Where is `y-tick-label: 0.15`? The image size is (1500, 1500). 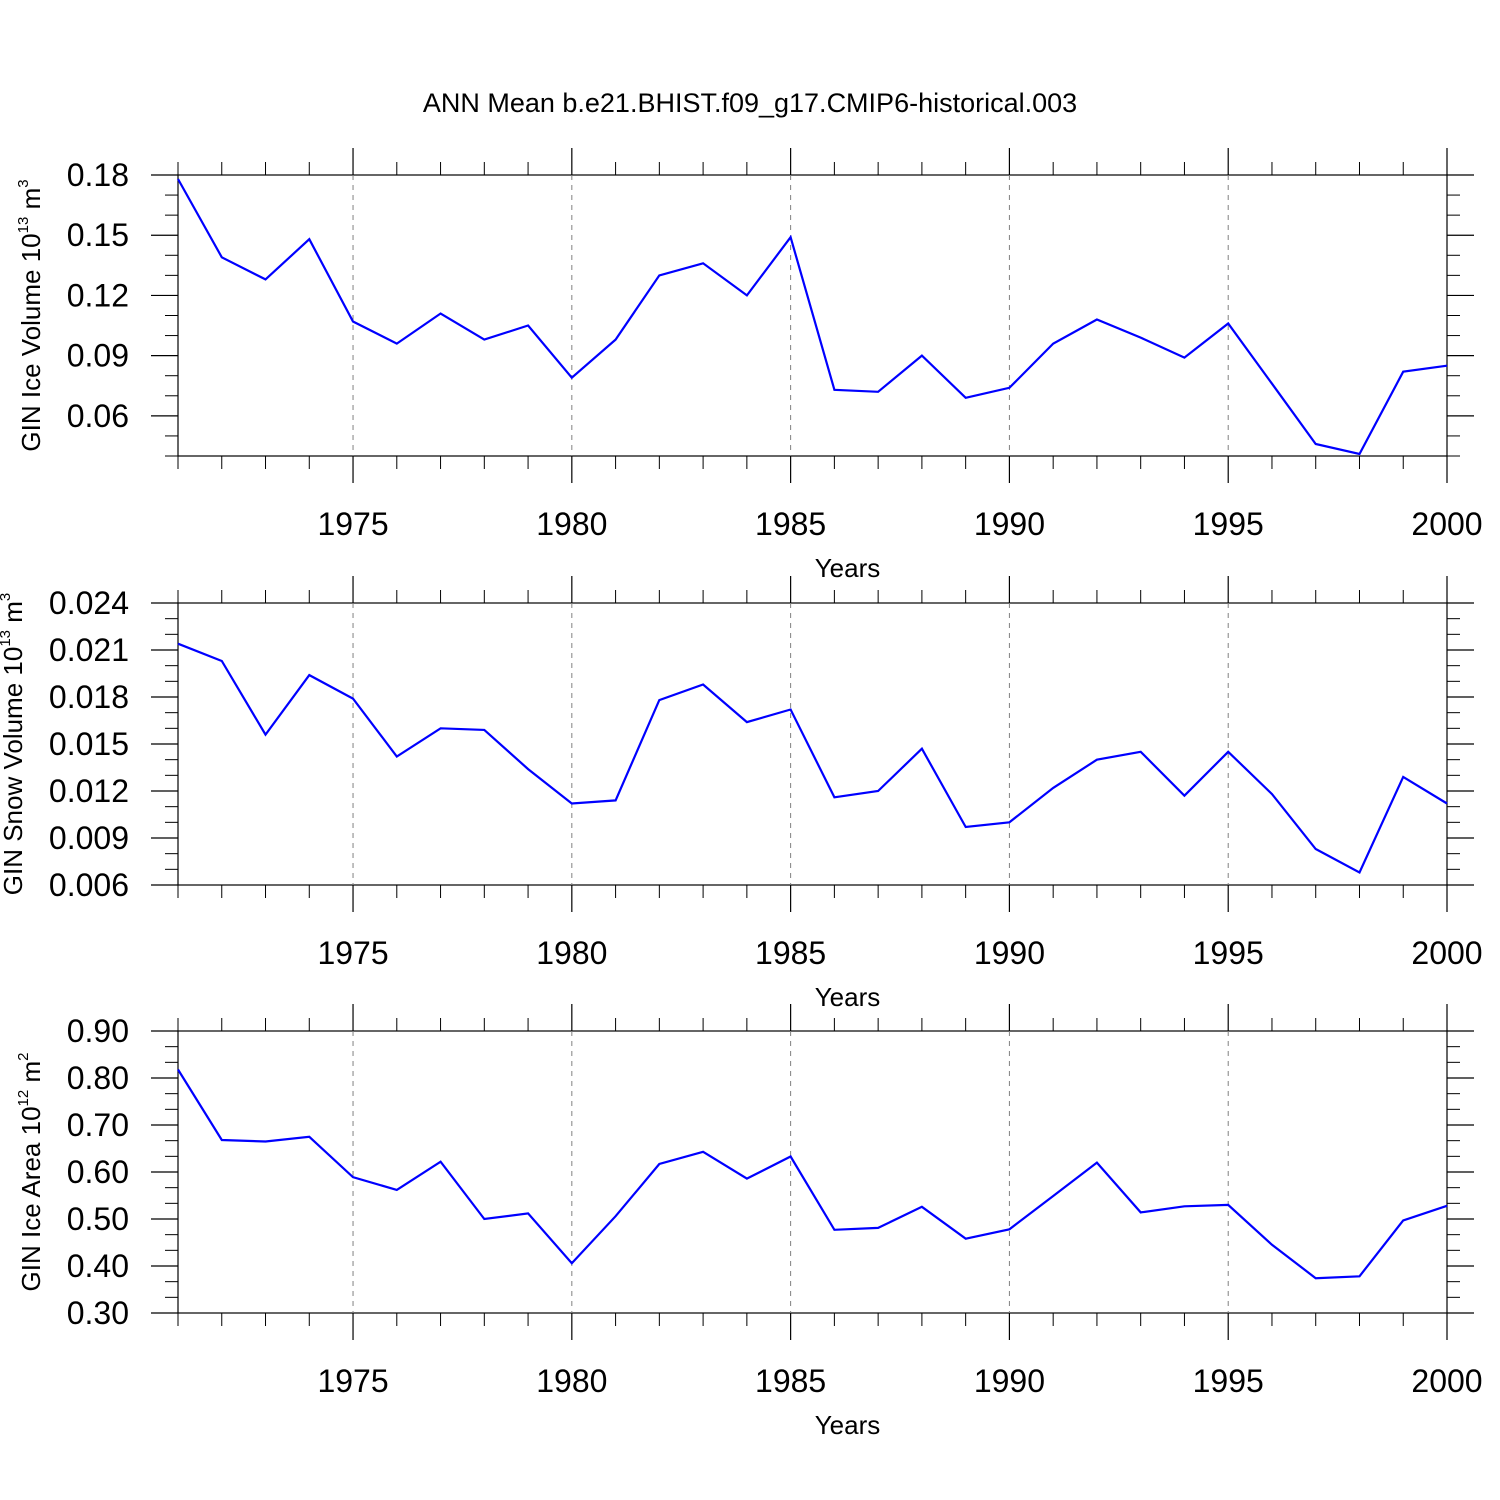
y-tick-label: 0.15 is located at coordinates (98, 235).